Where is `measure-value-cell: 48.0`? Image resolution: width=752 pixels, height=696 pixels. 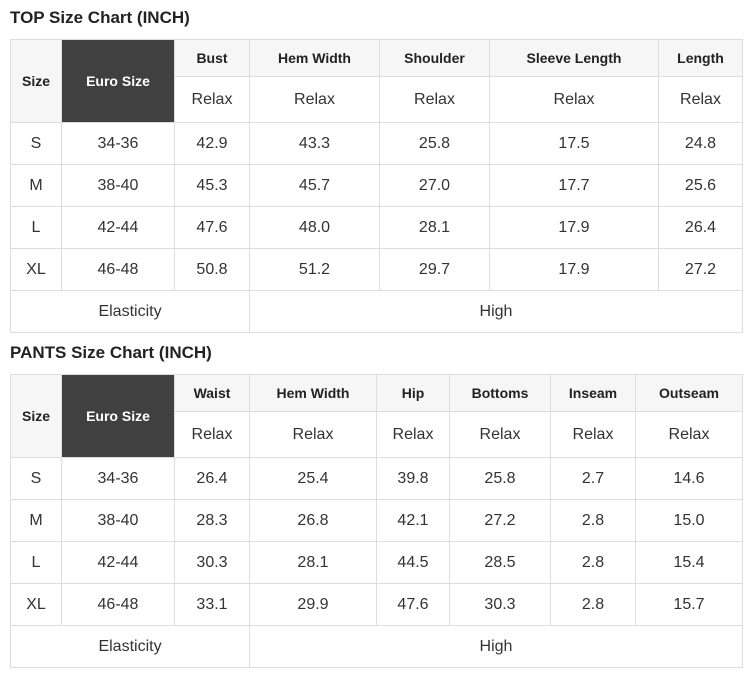 measure-value-cell: 48.0 is located at coordinates (314, 227).